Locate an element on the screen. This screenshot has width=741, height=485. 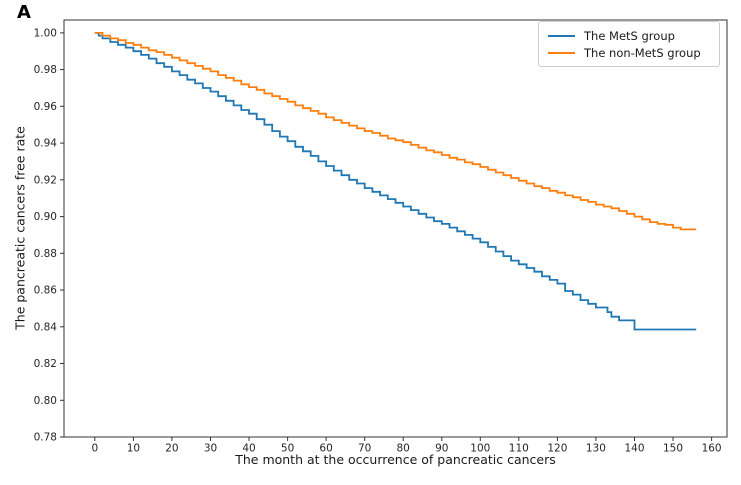
y-axis-title: The pancreatic cancers free rate is located at coordinates (20, 228).